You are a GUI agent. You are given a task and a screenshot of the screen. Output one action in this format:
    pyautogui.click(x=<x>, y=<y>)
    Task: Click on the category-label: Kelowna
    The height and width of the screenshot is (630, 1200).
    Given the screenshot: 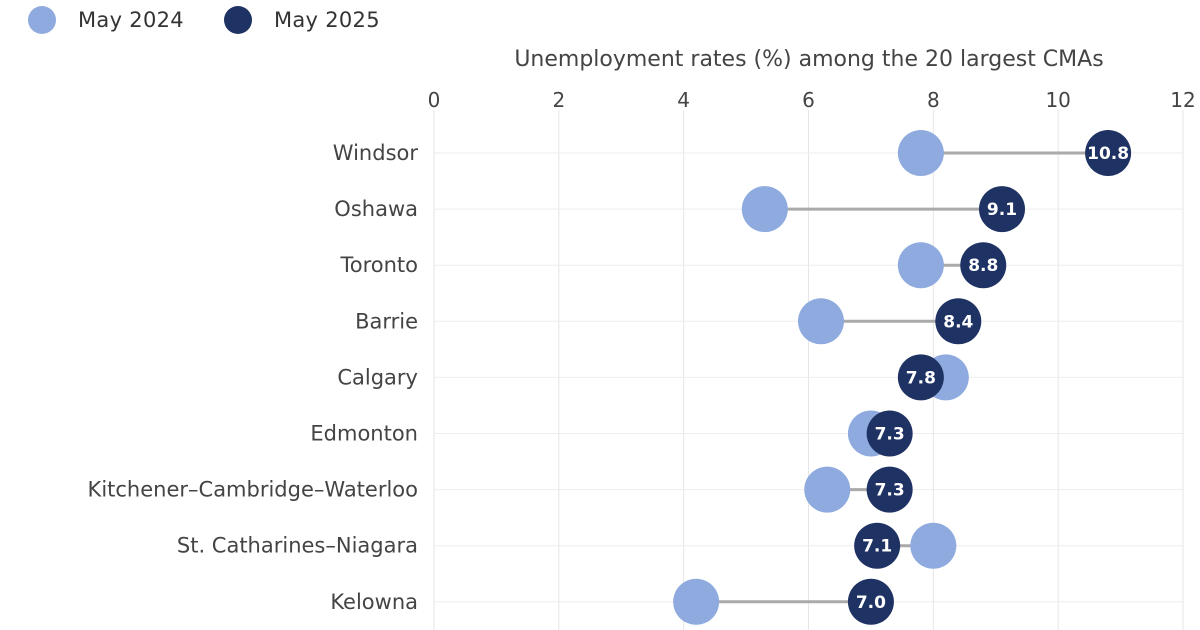 What is the action you would take?
    pyautogui.click(x=374, y=602)
    